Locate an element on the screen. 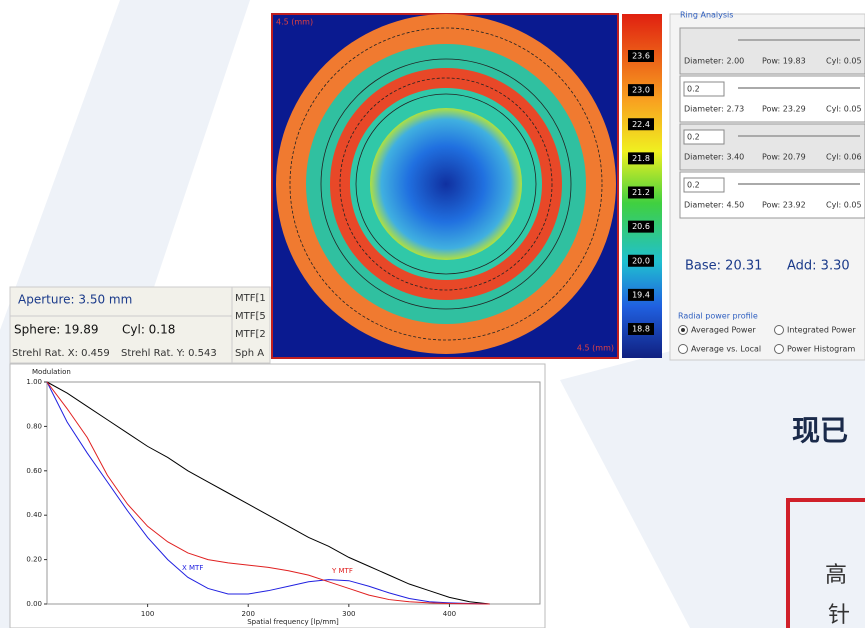  colorbar is located at coordinates (642, 186).